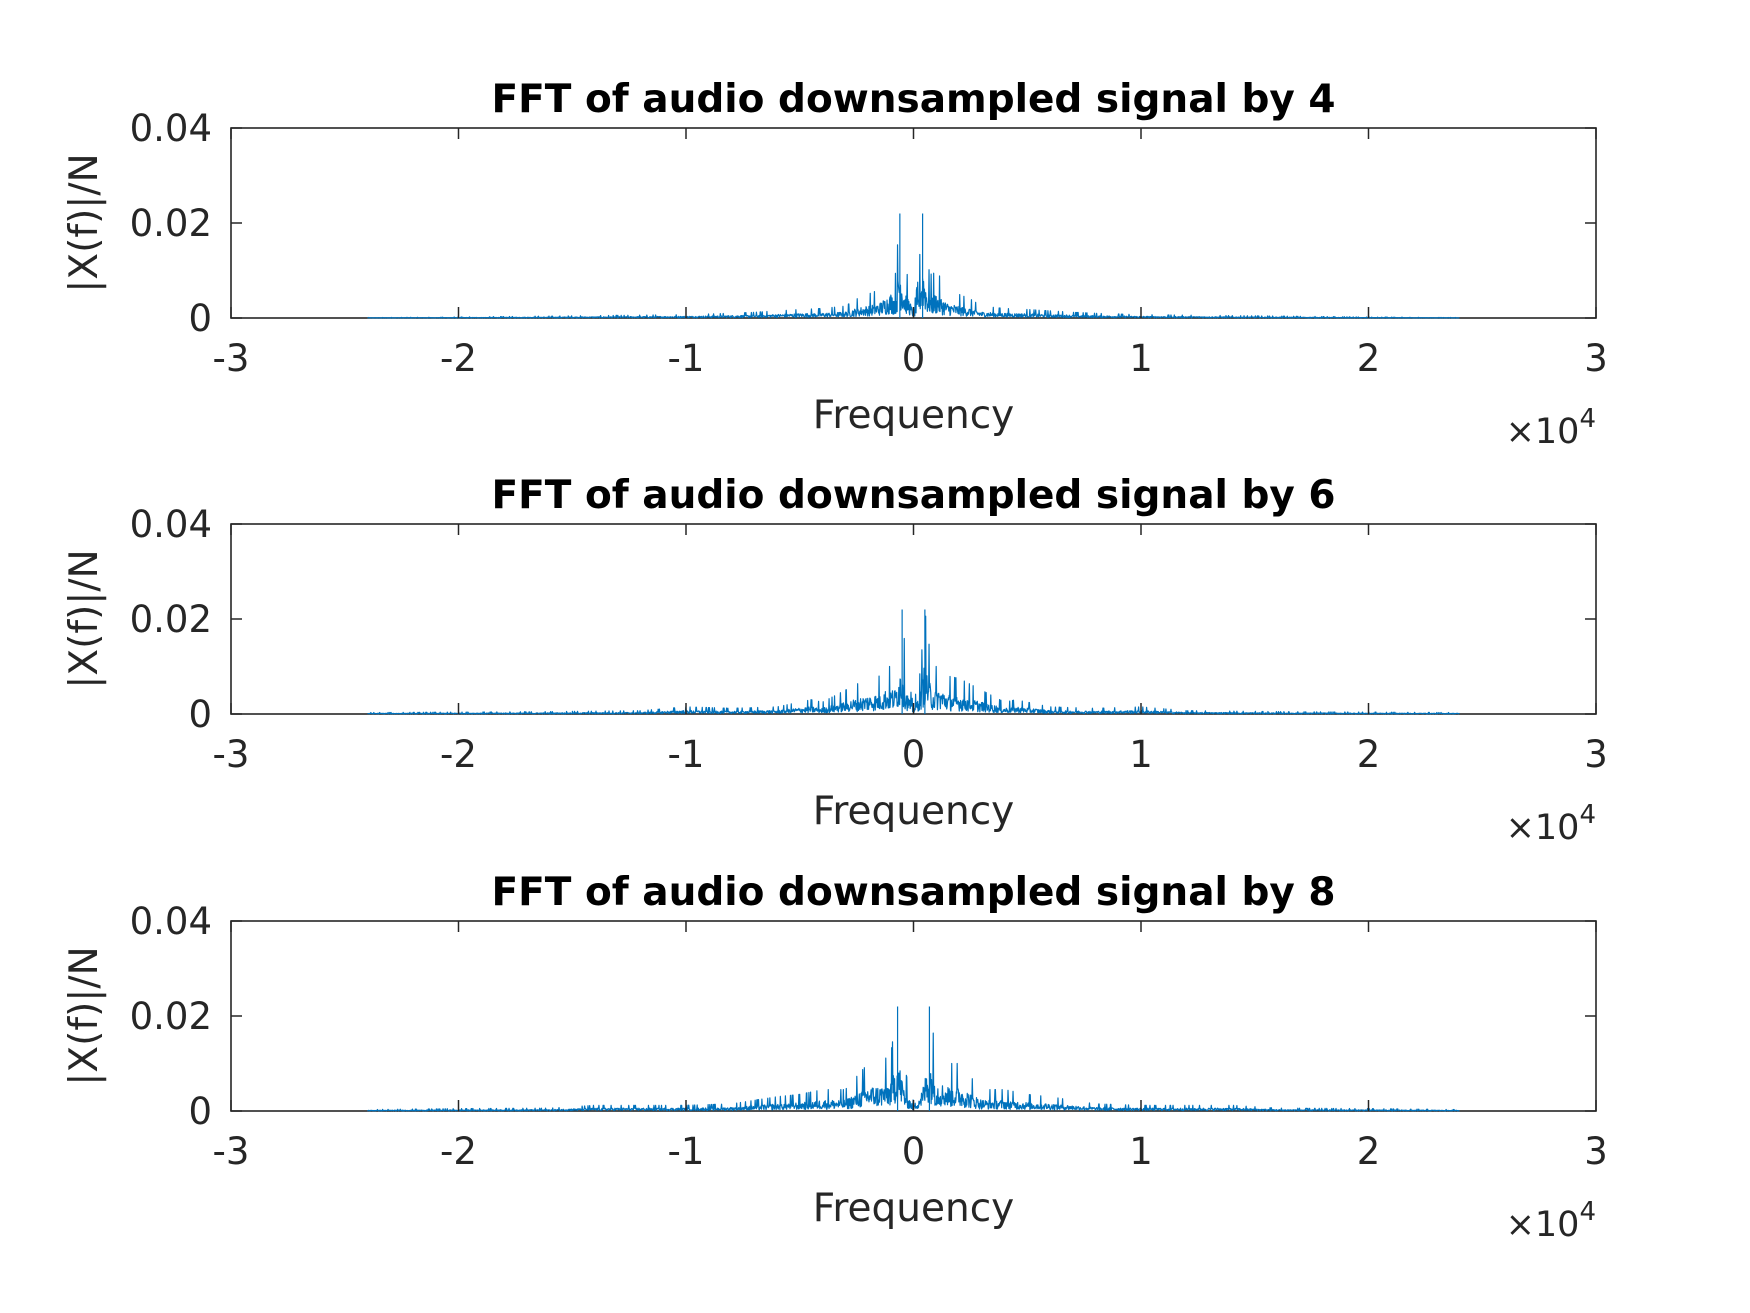 The width and height of the screenshot is (1750, 1313). Describe the element at coordinates (913, 892) in the screenshot. I see `chart-title: FFT of audio downsampled signal by 8` at that location.